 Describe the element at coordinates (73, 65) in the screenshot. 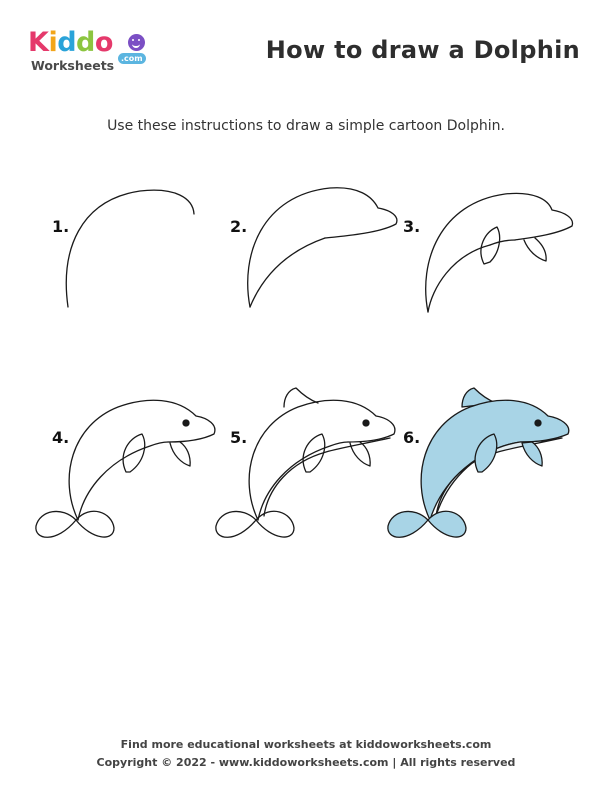

I see `logo-subtext: Worksheets` at that location.